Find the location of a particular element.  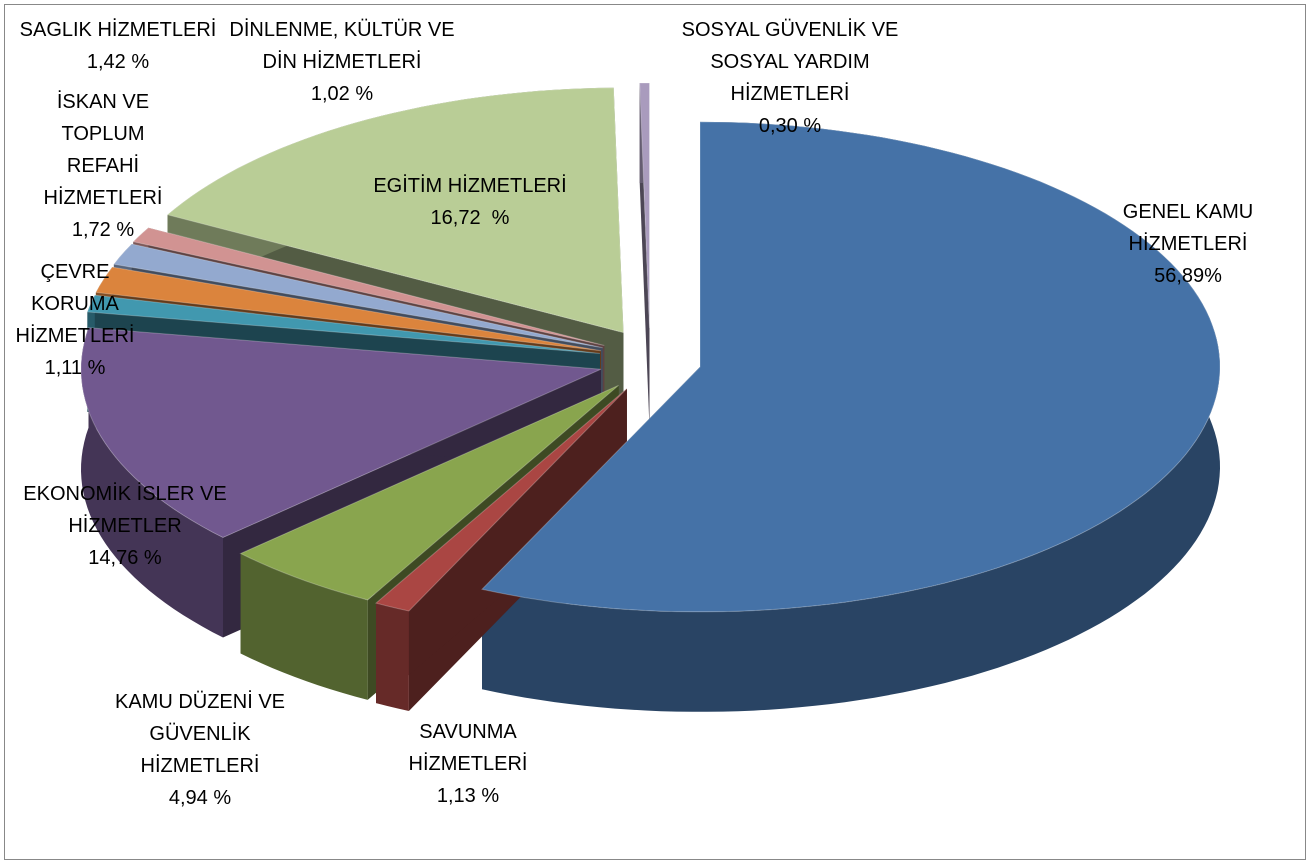

label-name: EKONOMİK İSLER VE HİZMETLER is located at coordinates (128, 510).